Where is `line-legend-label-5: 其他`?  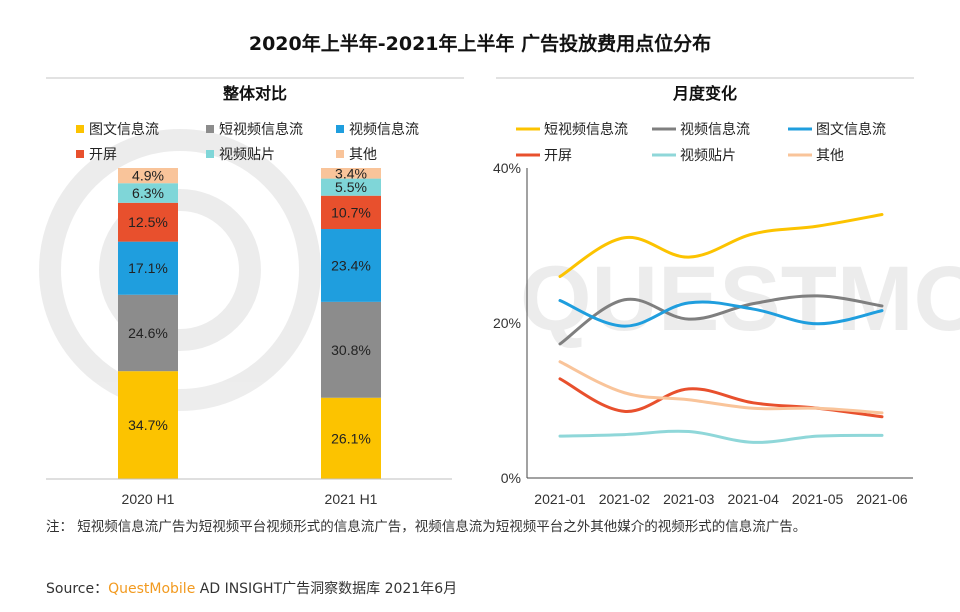 line-legend-label-5: 其他 is located at coordinates (830, 156).